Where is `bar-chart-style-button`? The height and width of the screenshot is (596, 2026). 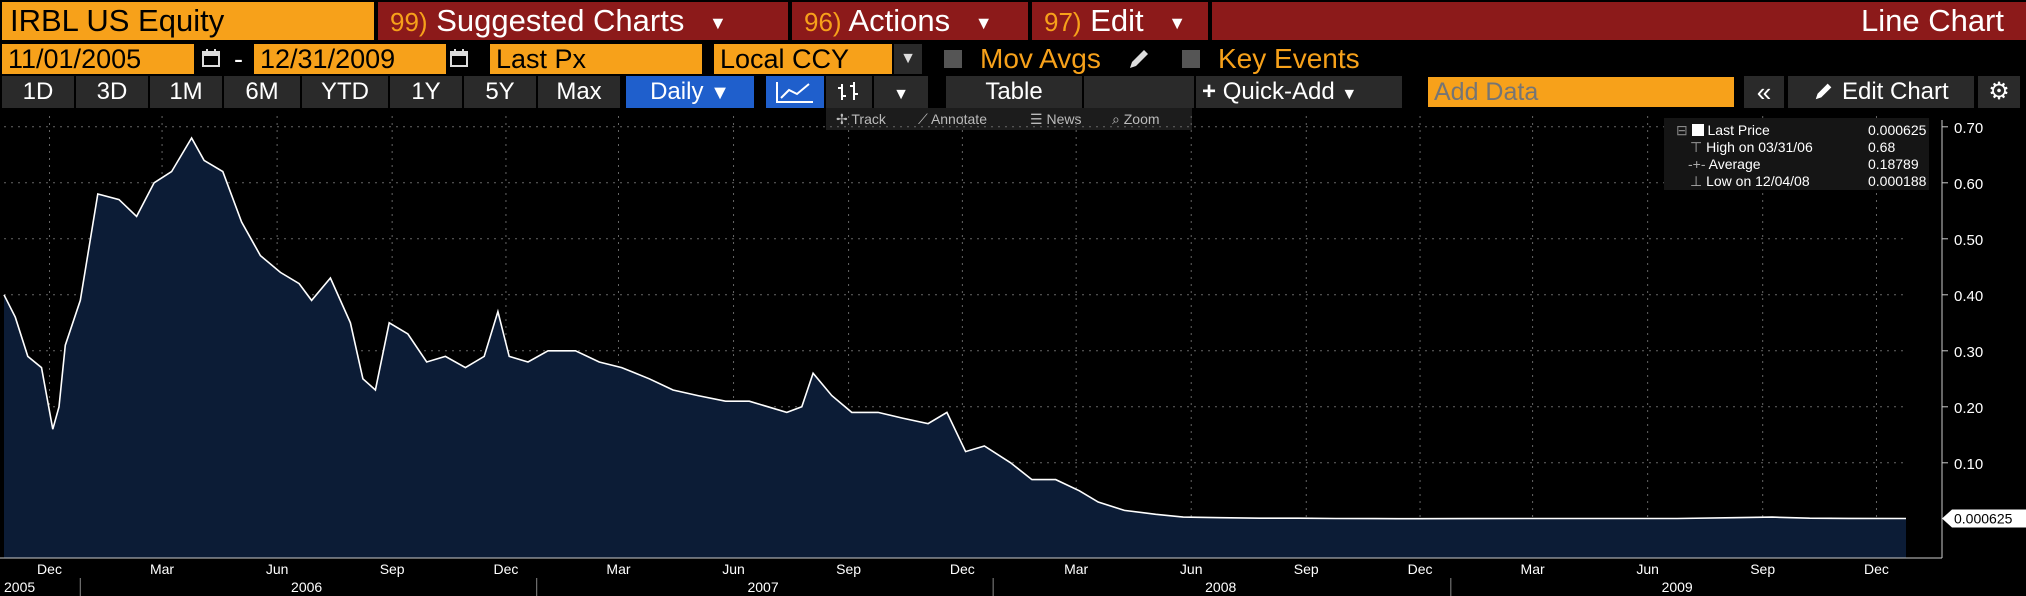 bar-chart-style-button is located at coordinates (849, 92).